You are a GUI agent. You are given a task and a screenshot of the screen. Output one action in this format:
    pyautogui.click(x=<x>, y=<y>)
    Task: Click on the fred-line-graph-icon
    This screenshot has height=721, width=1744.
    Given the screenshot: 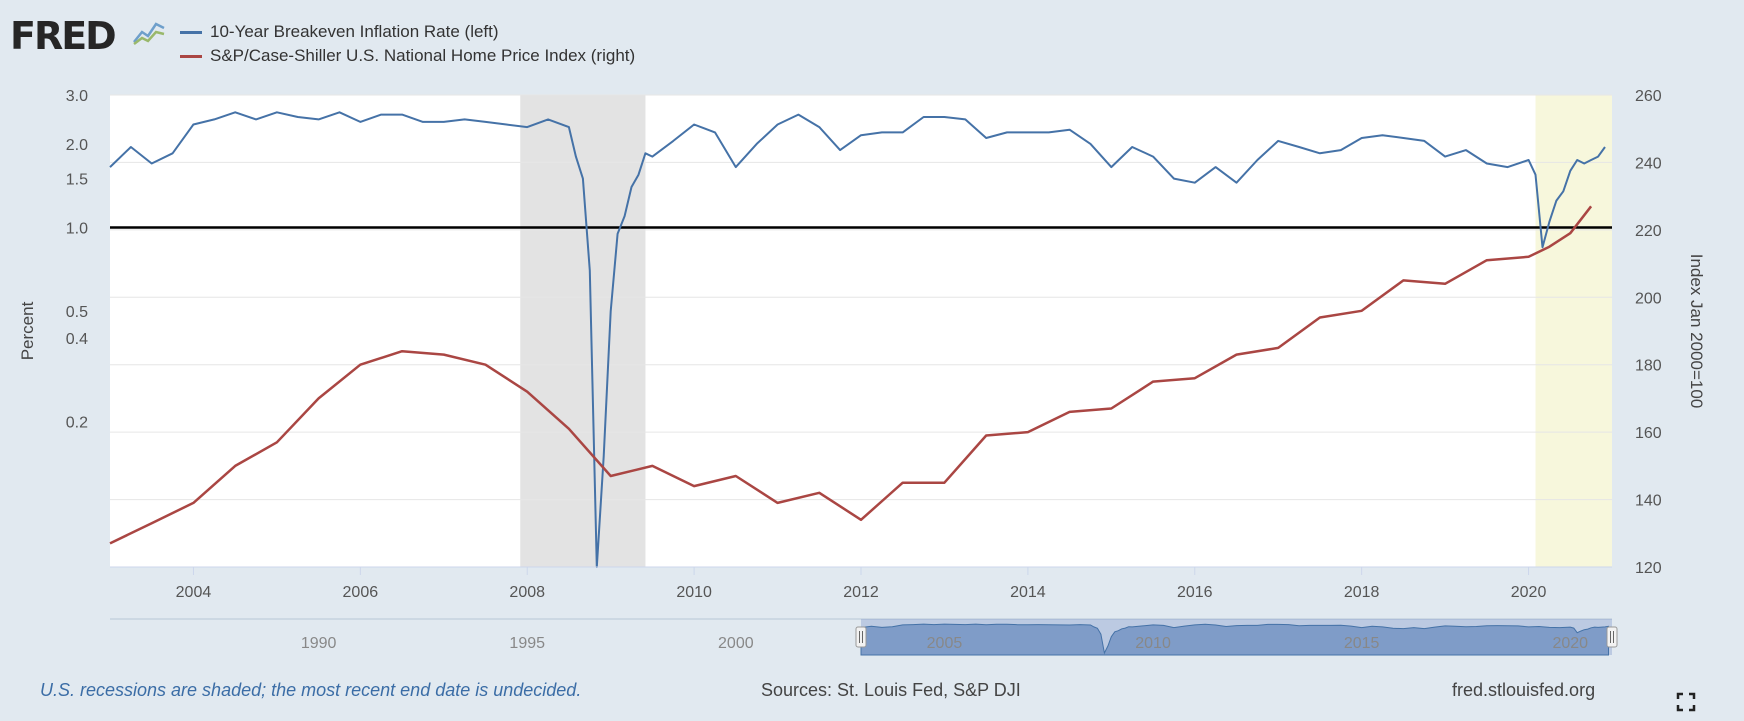 What is the action you would take?
    pyautogui.click(x=149, y=32)
    